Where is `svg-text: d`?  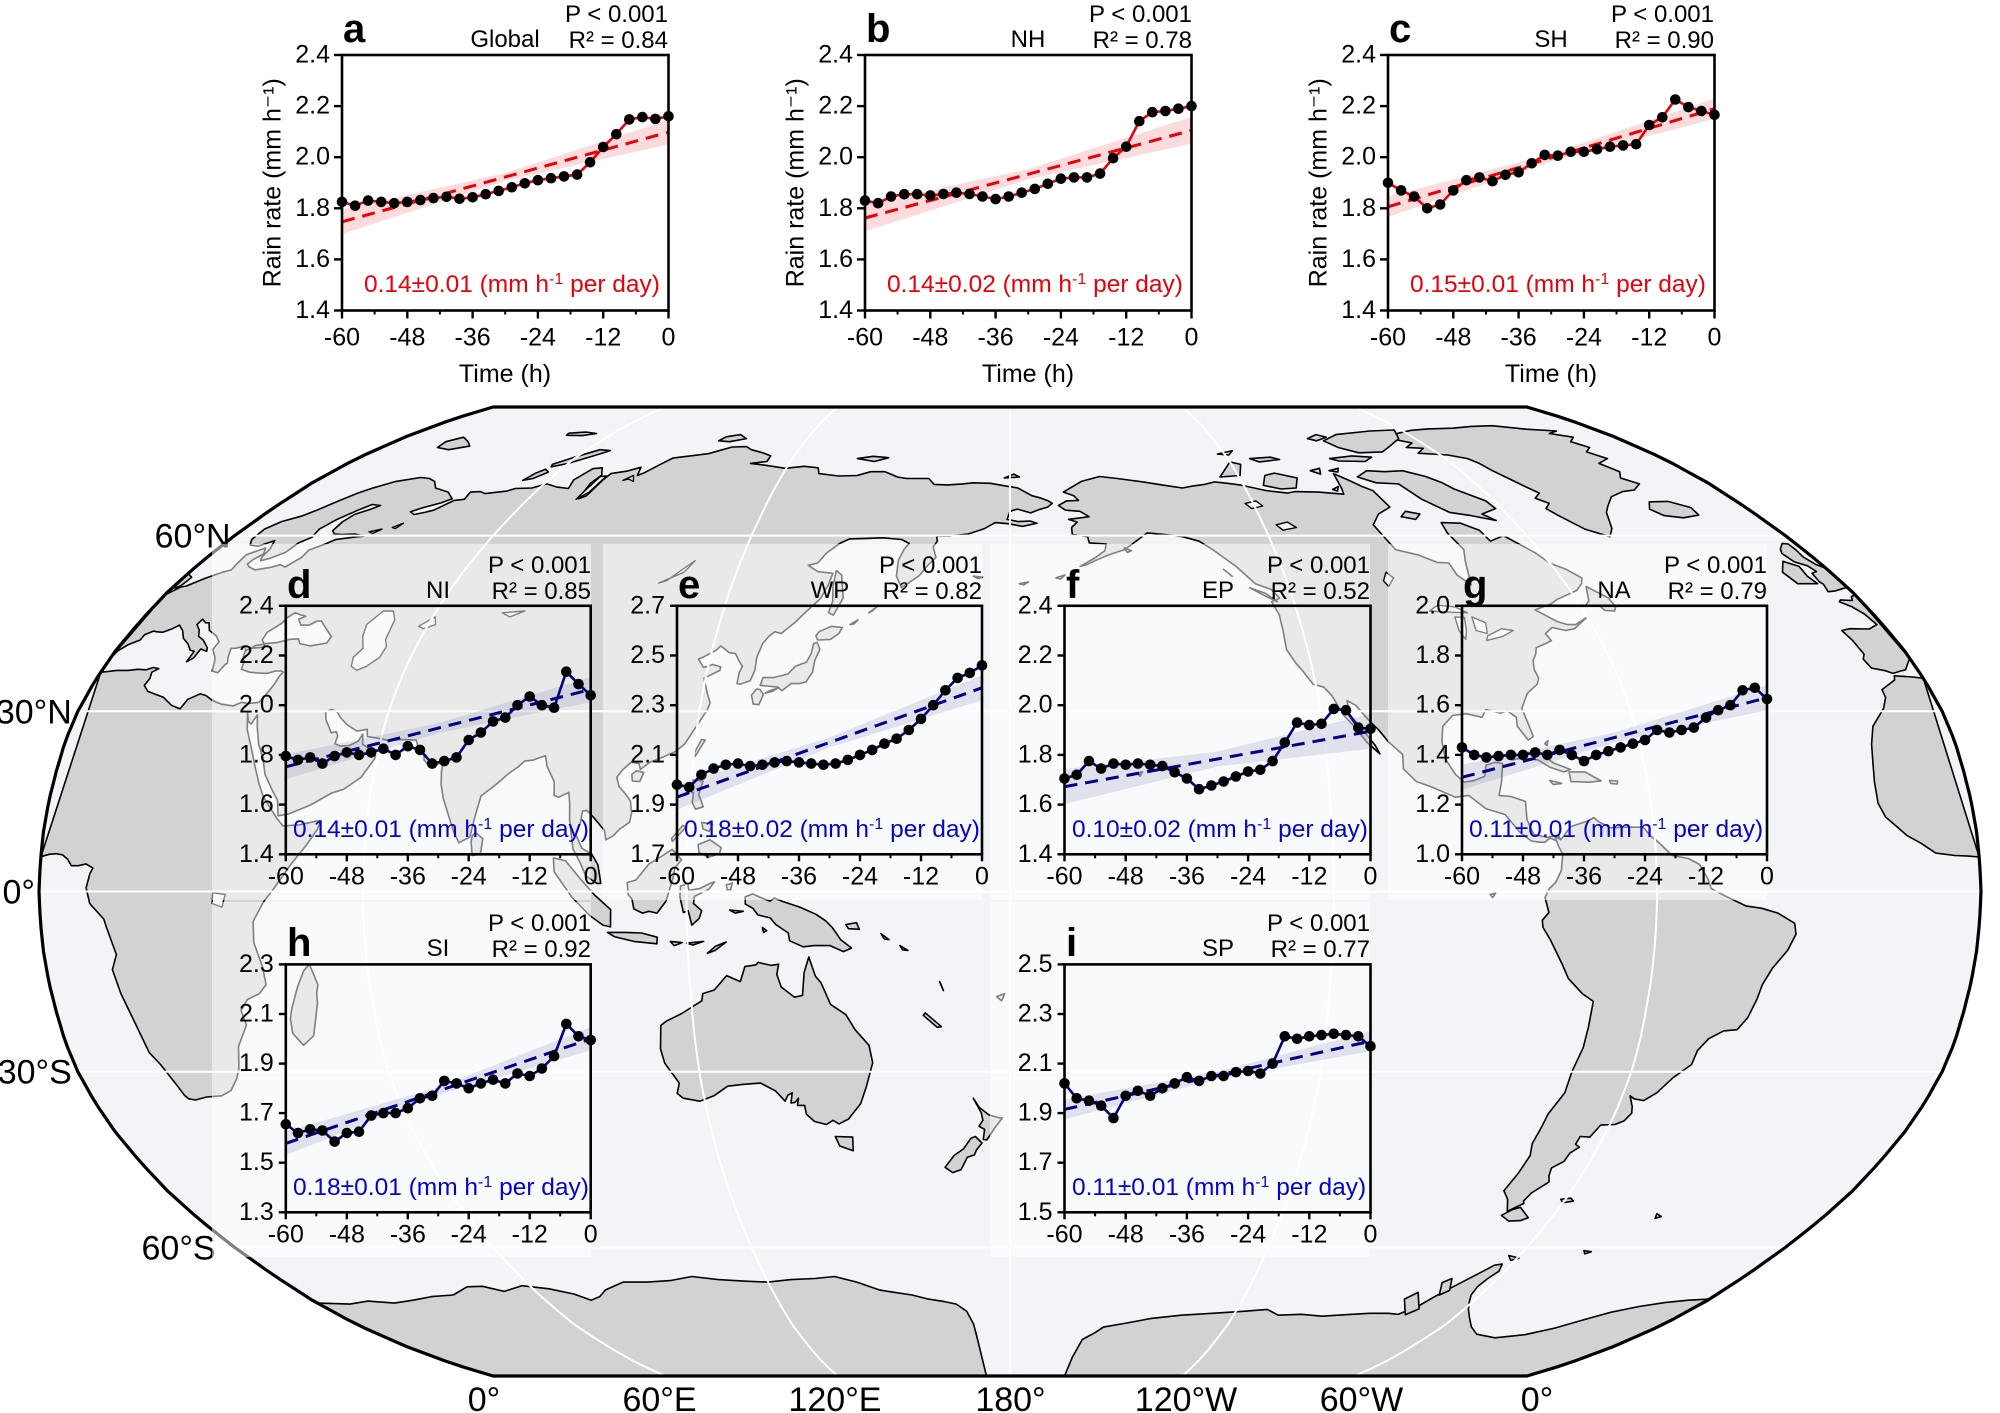 svg-text: d is located at coordinates (299, 585).